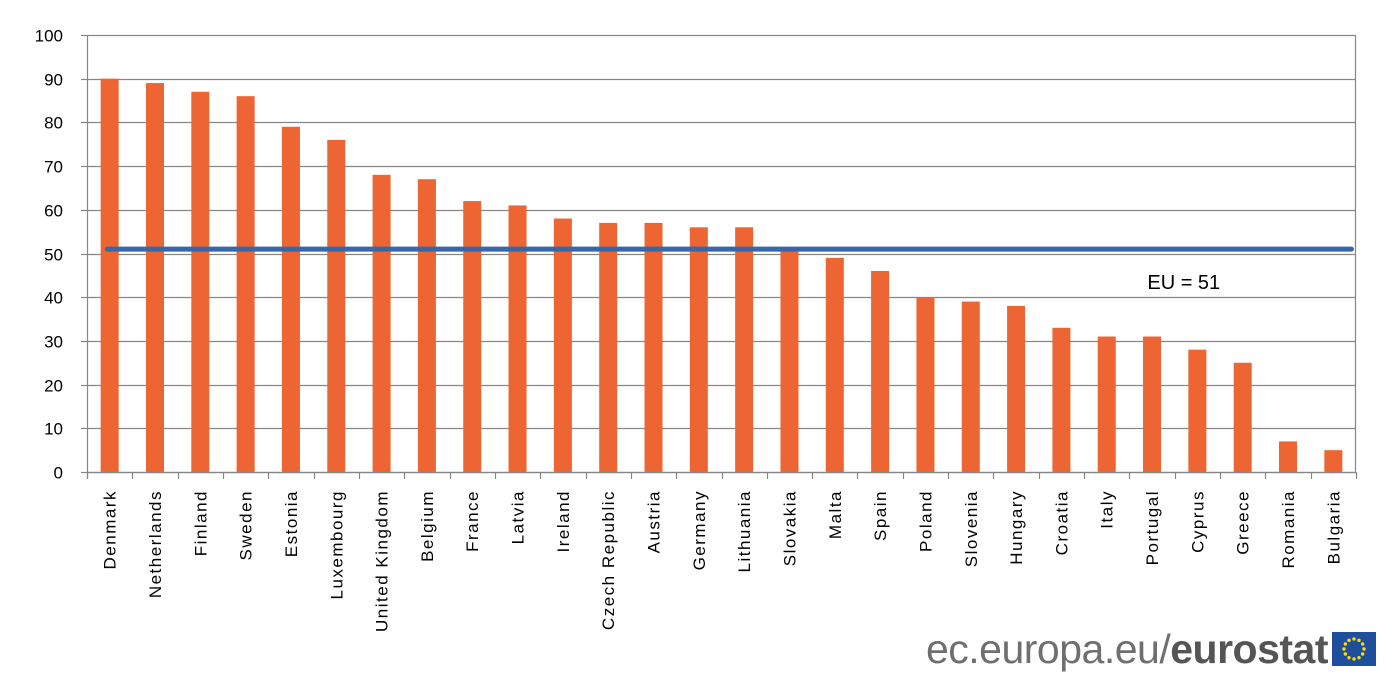 This screenshot has width=1398, height=692. What do you see at coordinates (246, 525) in the screenshot?
I see `category-label: Sweden` at bounding box center [246, 525].